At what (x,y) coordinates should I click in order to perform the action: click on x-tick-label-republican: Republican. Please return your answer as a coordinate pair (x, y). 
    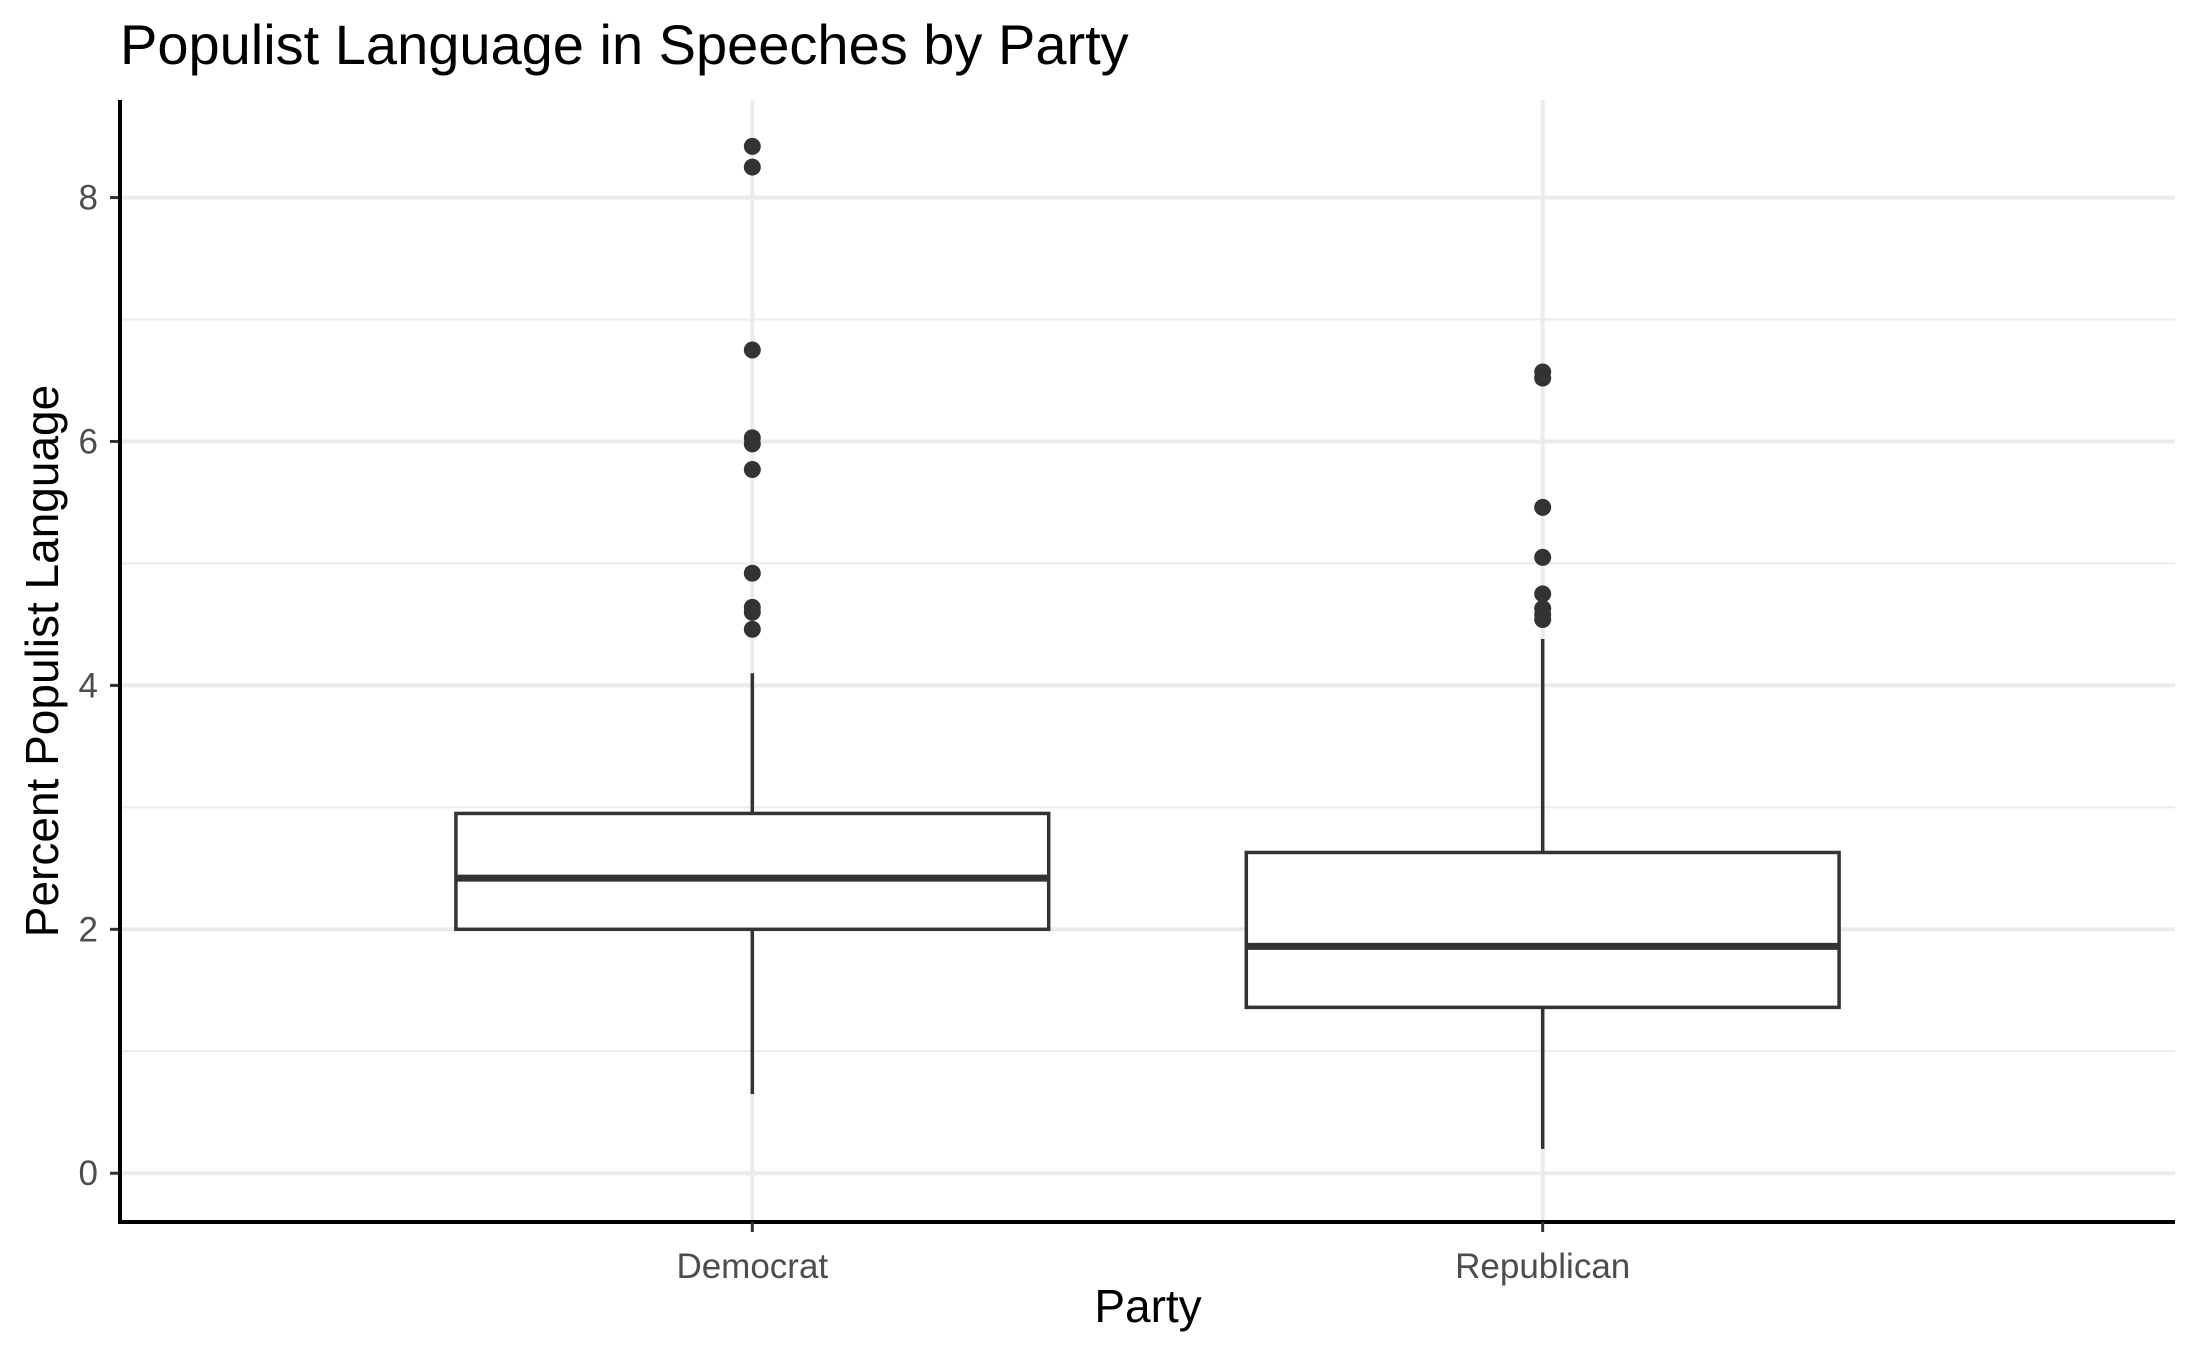
    Looking at the image, I should click on (1542, 1266).